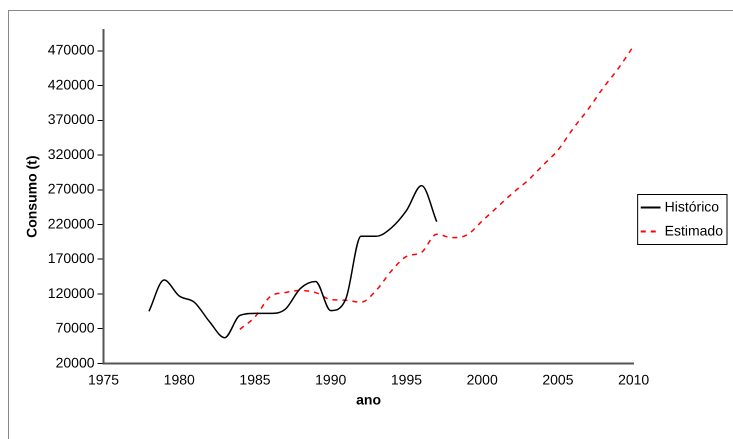 The height and width of the screenshot is (439, 733). Describe the element at coordinates (634, 380) in the screenshot. I see `x-tick-label: 2010` at that location.